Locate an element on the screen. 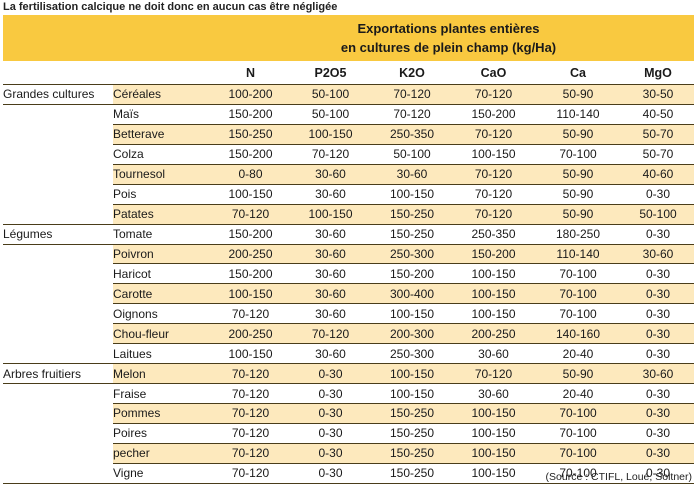 This screenshot has height=487, width=700. table-row: pecher 70-120 0-30 150-250 100-150 70-100 0-30 is located at coordinates (348, 453).